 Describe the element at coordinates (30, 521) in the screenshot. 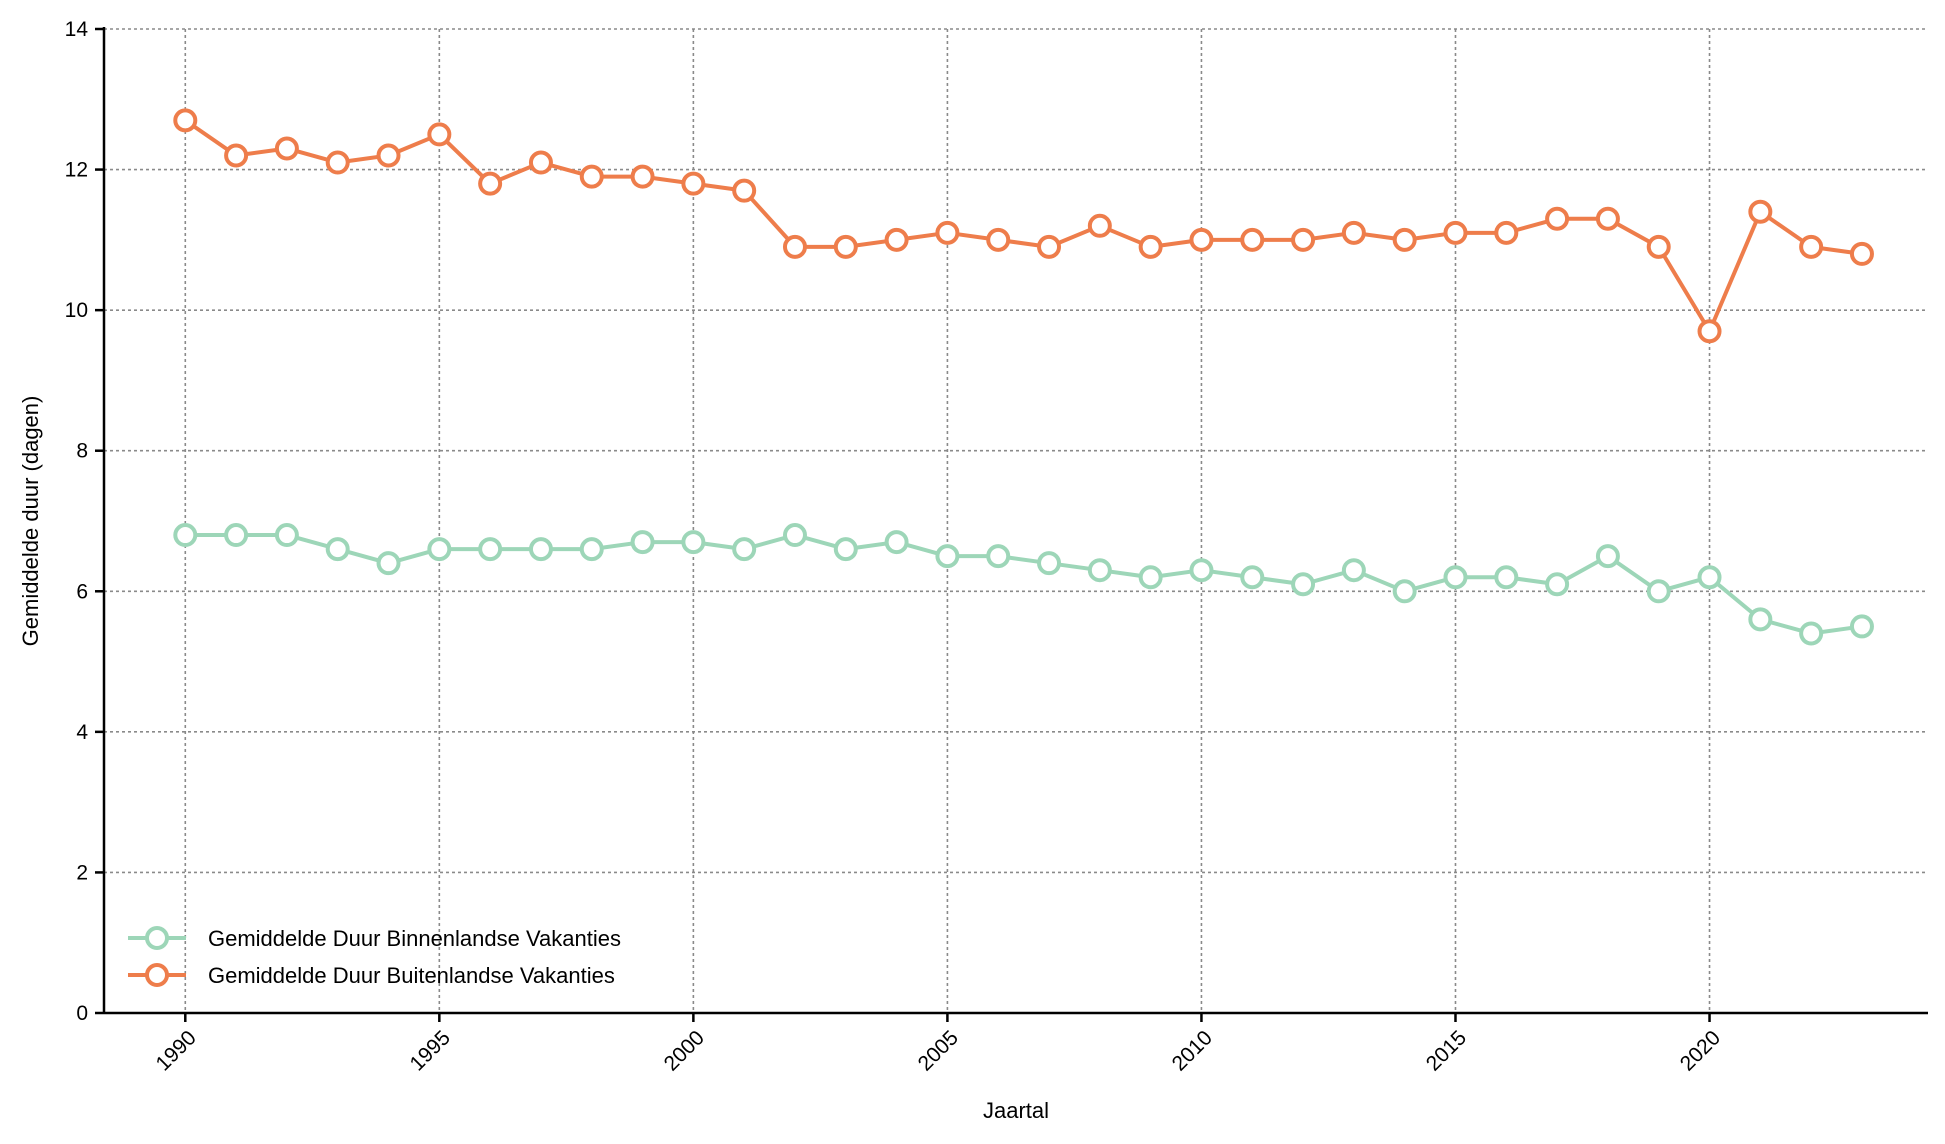

I see `y-axis-title: Gemiddelde duur (dagen)` at that location.